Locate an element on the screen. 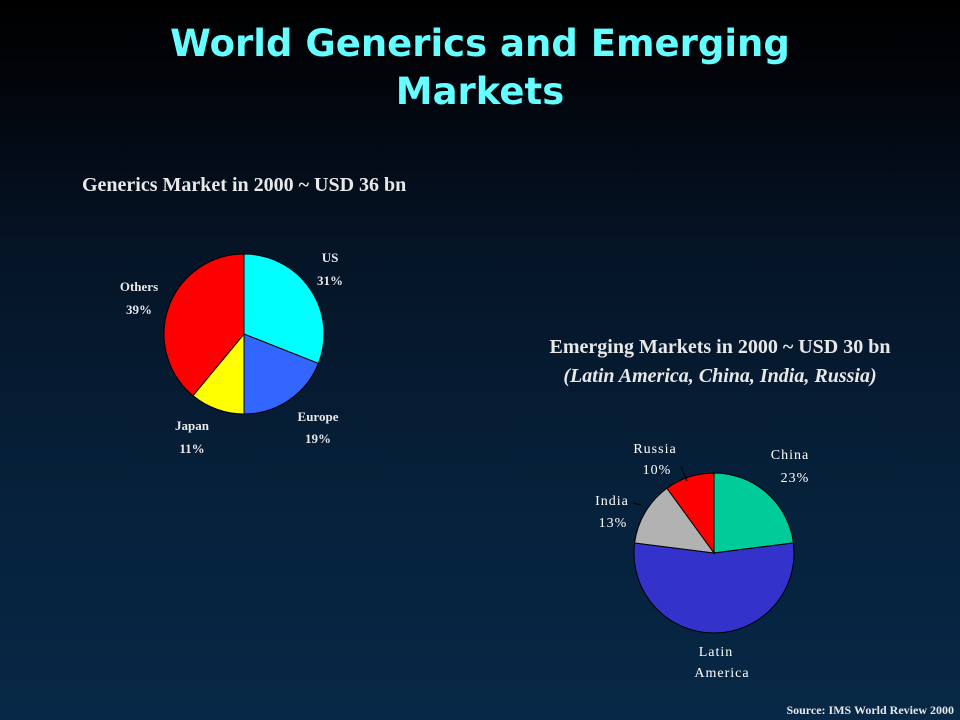 The width and height of the screenshot is (960, 720). pie1-label-us-name: US is located at coordinates (330, 257).